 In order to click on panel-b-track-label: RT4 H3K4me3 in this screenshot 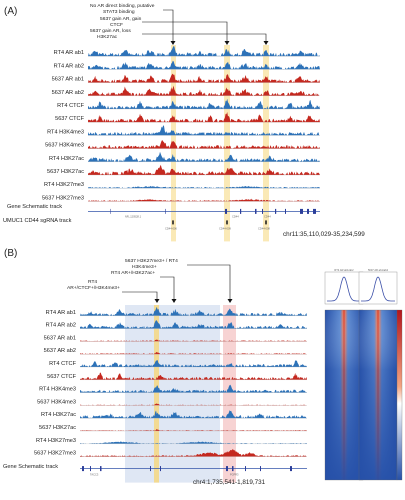, I will do `click(57, 390)`.